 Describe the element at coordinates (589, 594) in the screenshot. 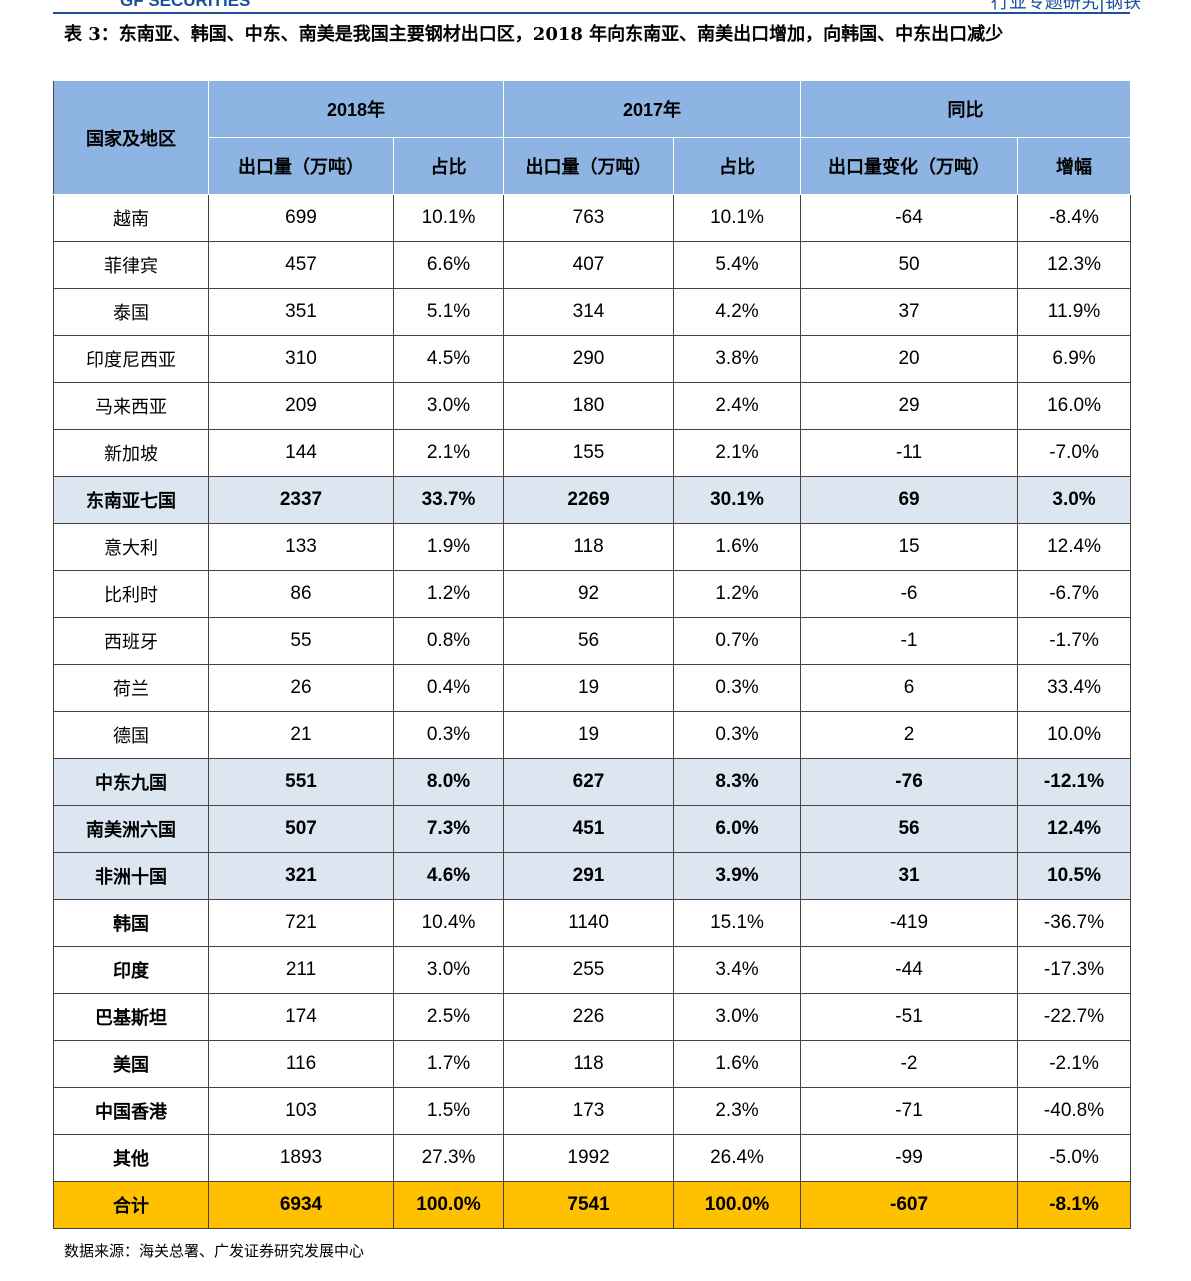

I see `table-cell: 92` at that location.